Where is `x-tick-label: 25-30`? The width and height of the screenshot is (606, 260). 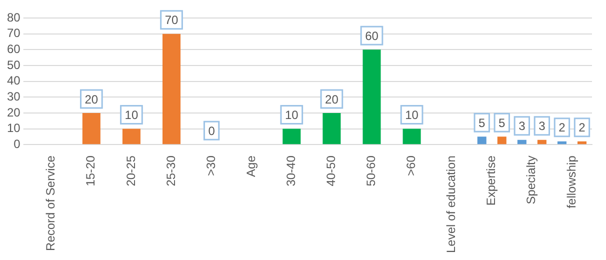 x-tick-label: 25-30 is located at coordinates (171, 170).